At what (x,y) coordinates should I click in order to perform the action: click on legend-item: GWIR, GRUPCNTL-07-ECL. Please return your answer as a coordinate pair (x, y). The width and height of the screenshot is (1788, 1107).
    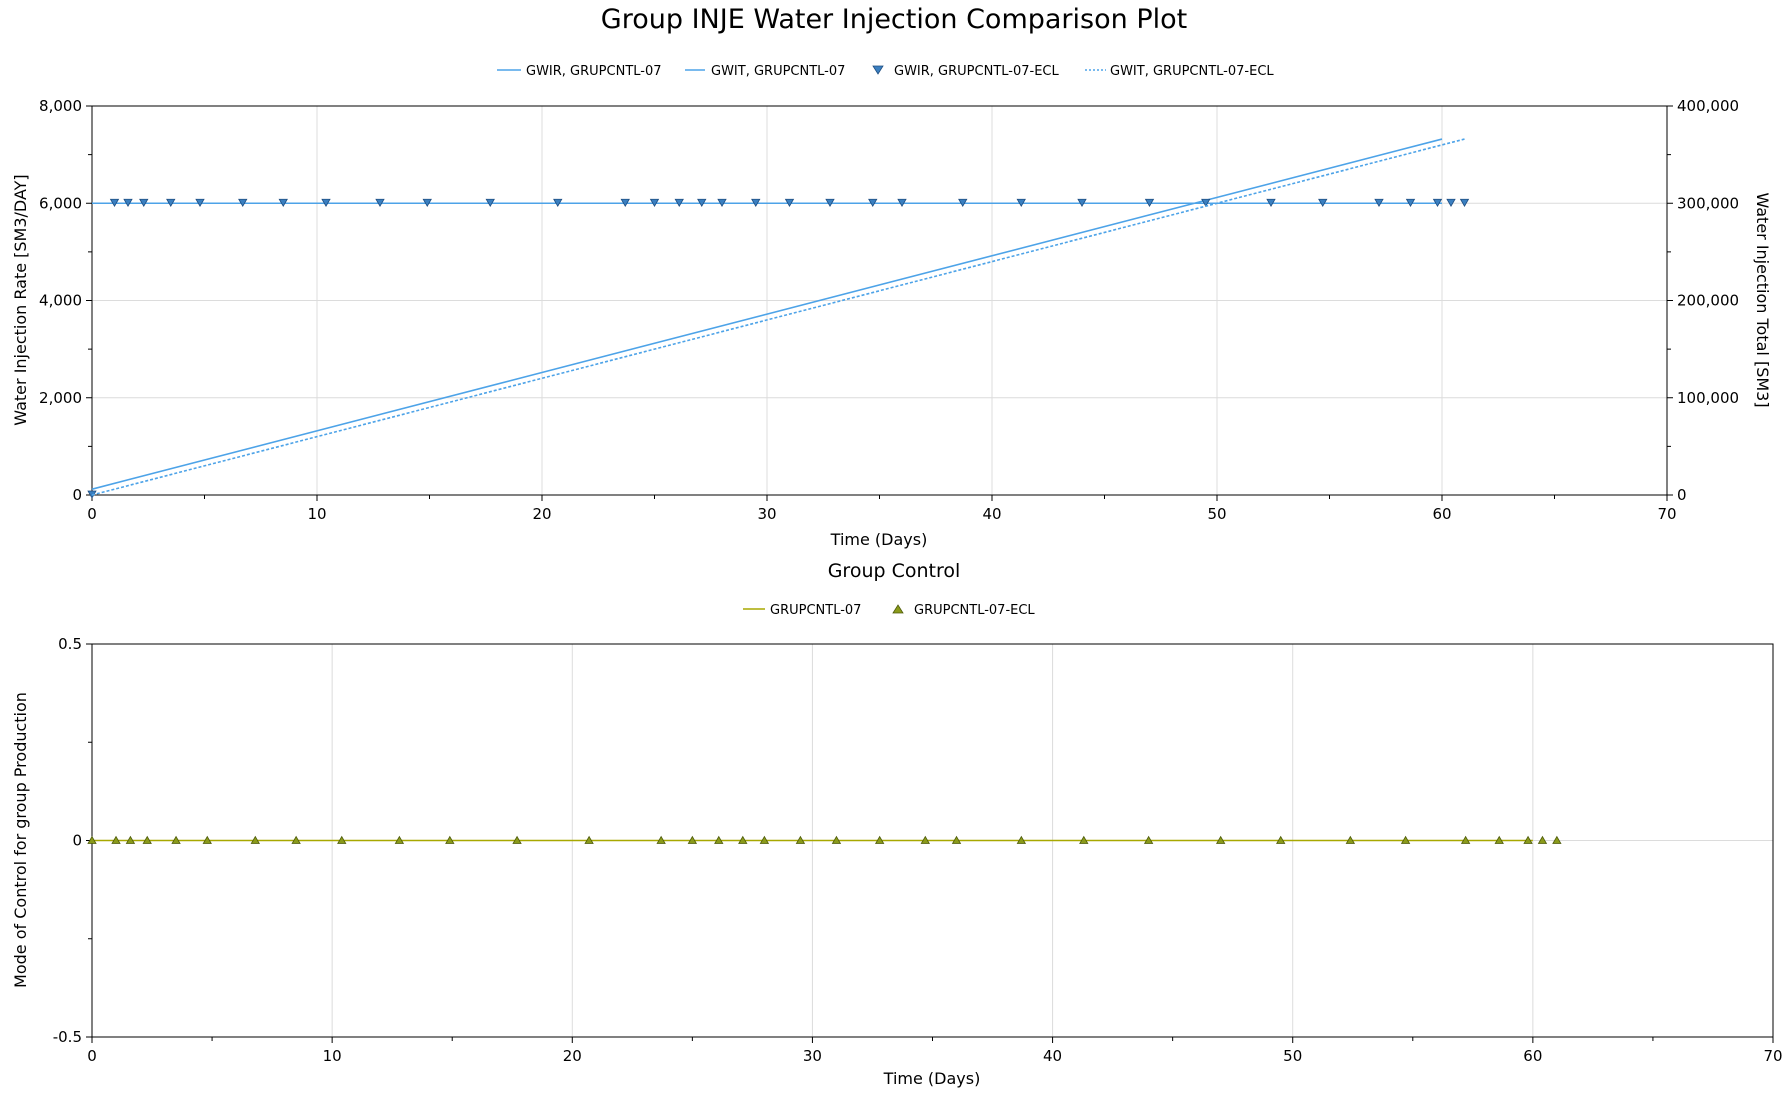
    Looking at the image, I should click on (965, 71).